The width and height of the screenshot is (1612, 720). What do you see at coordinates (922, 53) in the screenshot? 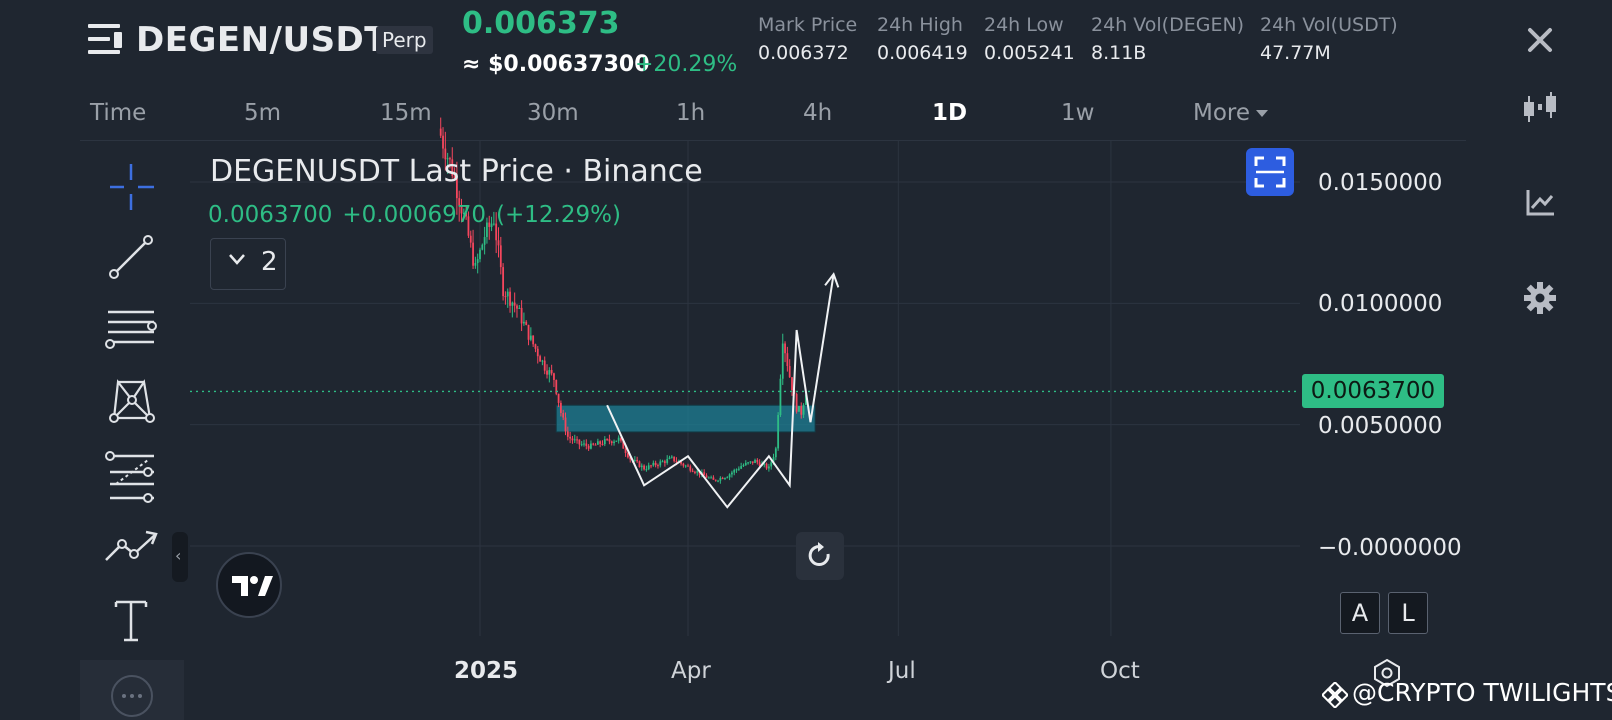
I see `stat-value: 0.006419` at bounding box center [922, 53].